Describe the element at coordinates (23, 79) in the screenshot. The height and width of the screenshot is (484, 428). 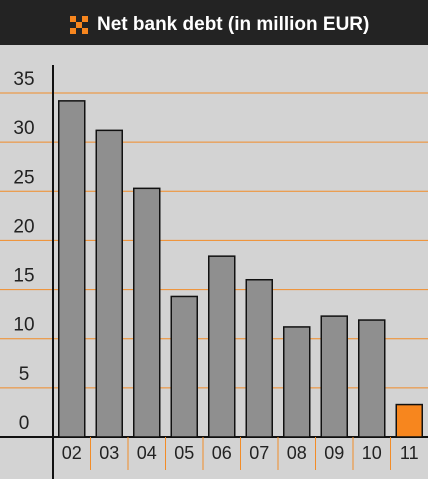
I see `y-tick-label: 35` at that location.